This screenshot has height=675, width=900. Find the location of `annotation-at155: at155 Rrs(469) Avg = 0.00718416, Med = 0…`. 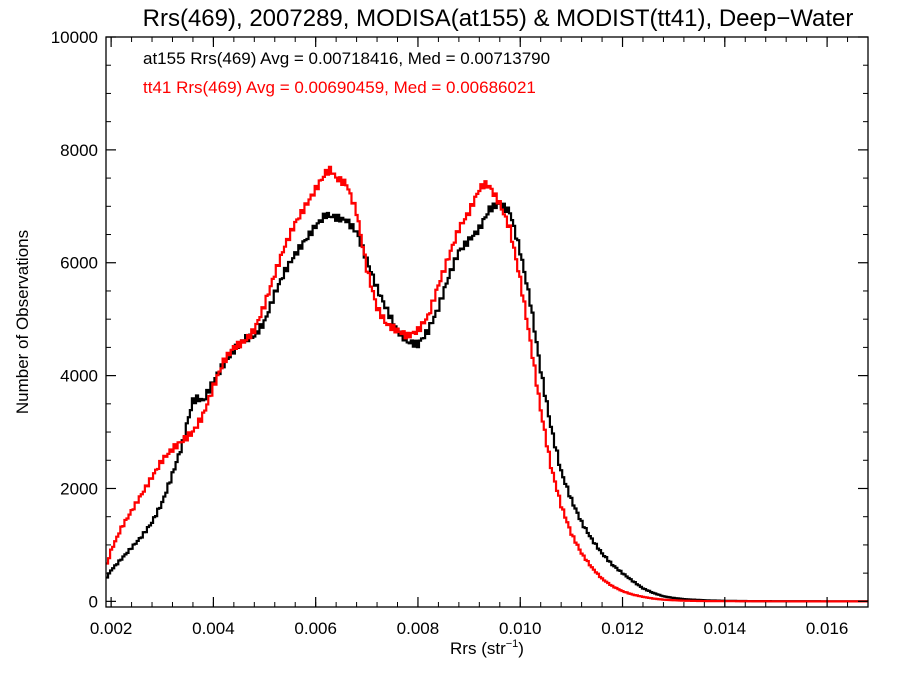

annotation-at155: at155 Rrs(469) Avg = 0.00718416, Med = 0… is located at coordinates (346, 58).